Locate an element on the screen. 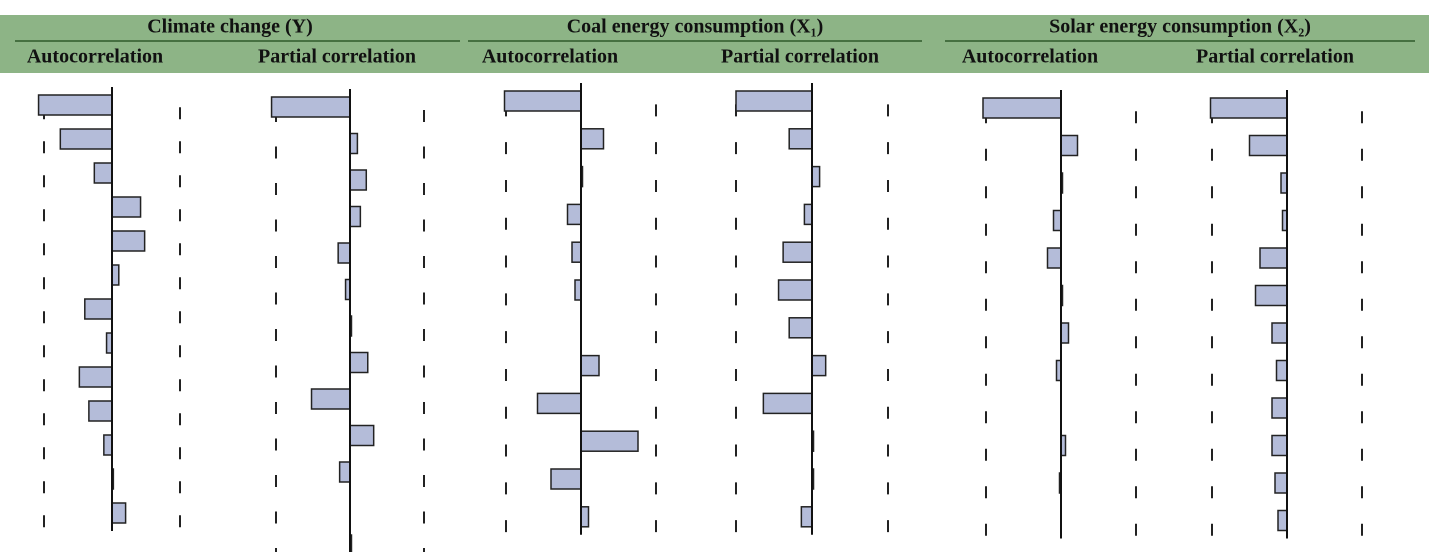  group-title: Solar energy consumption (X₂) is located at coordinates (1180, 27).